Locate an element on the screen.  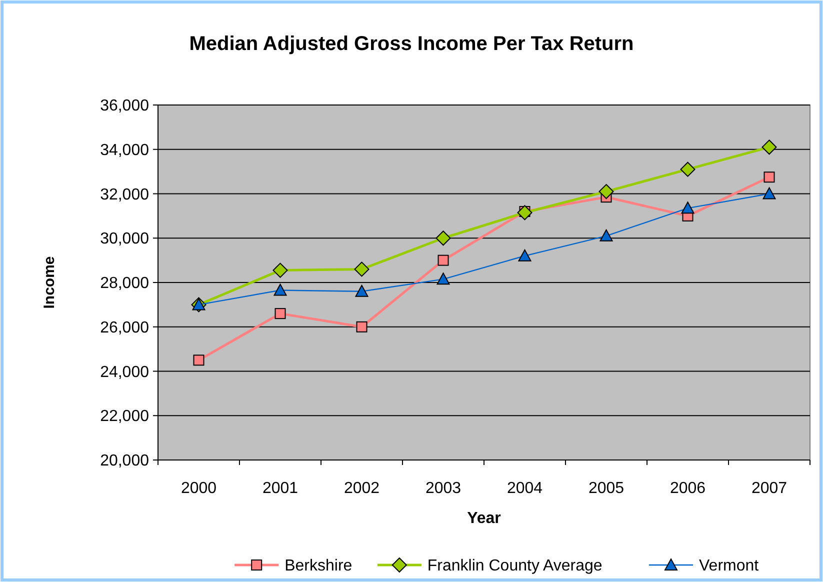
y-tick-label: 28,000 is located at coordinates (125, 283).